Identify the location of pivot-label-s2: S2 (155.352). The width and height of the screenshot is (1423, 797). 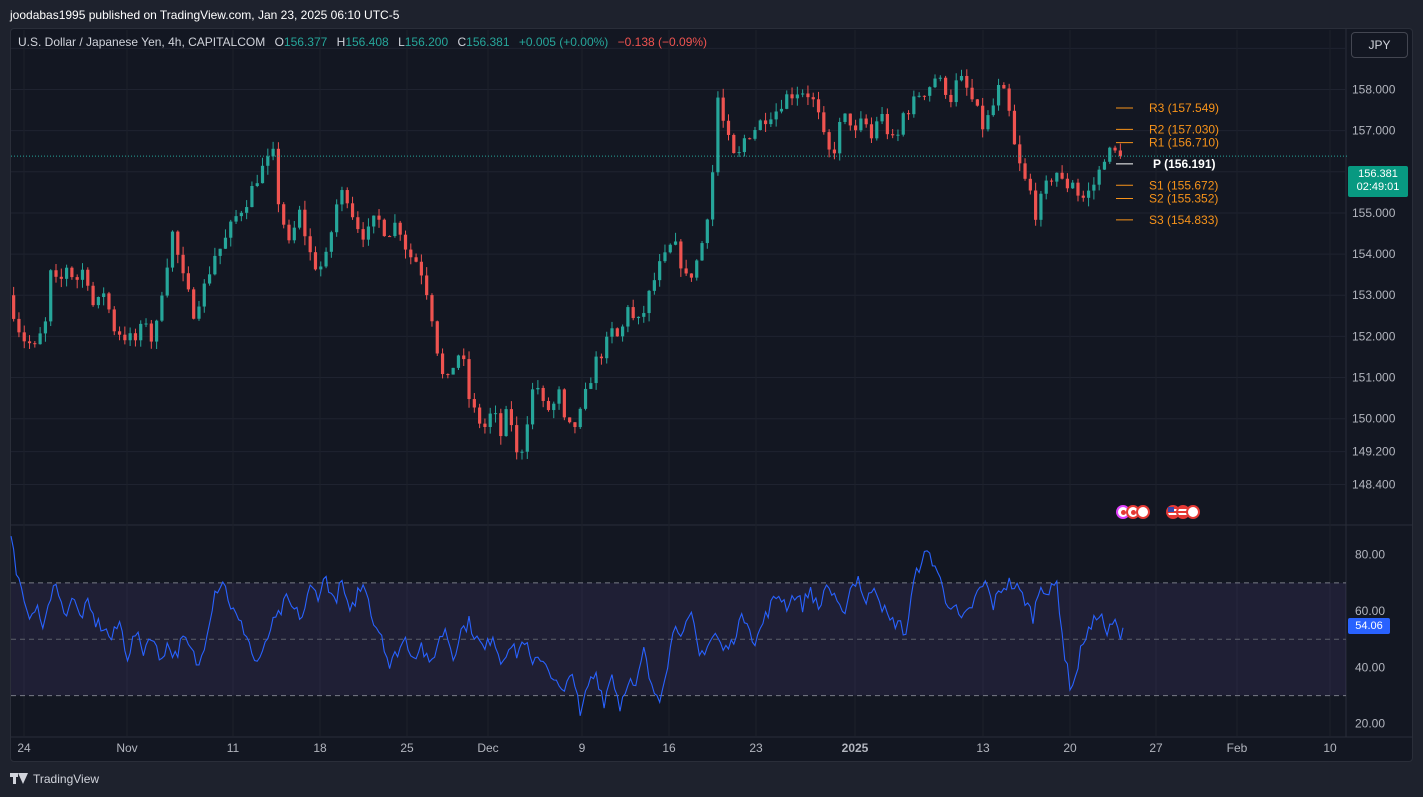
(1183, 198).